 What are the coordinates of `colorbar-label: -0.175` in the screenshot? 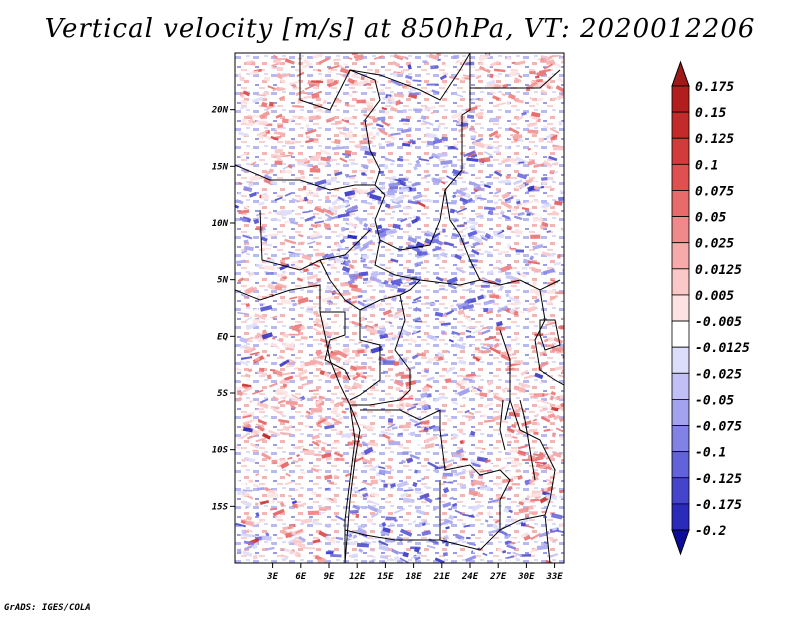 It's located at (718, 505).